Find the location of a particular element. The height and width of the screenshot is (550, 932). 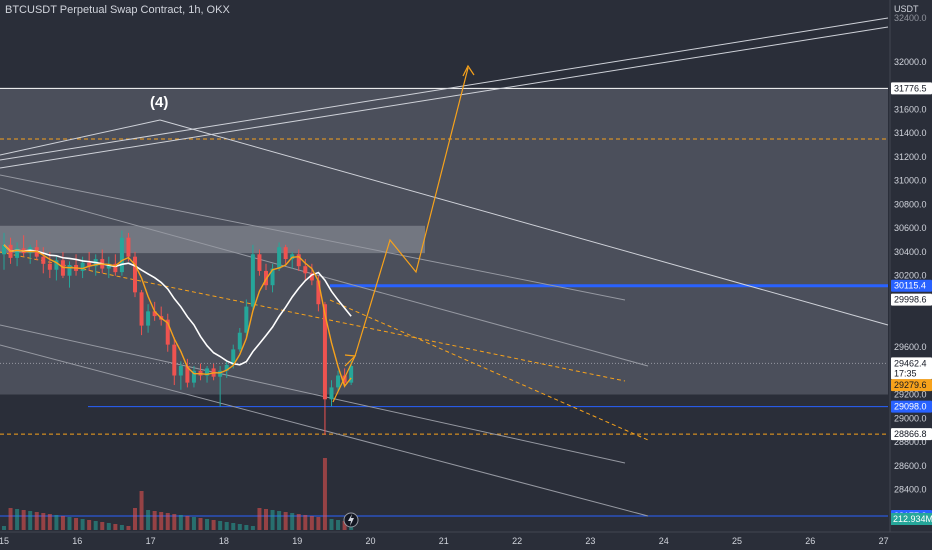

moving-average-white is located at coordinates (177, 305).